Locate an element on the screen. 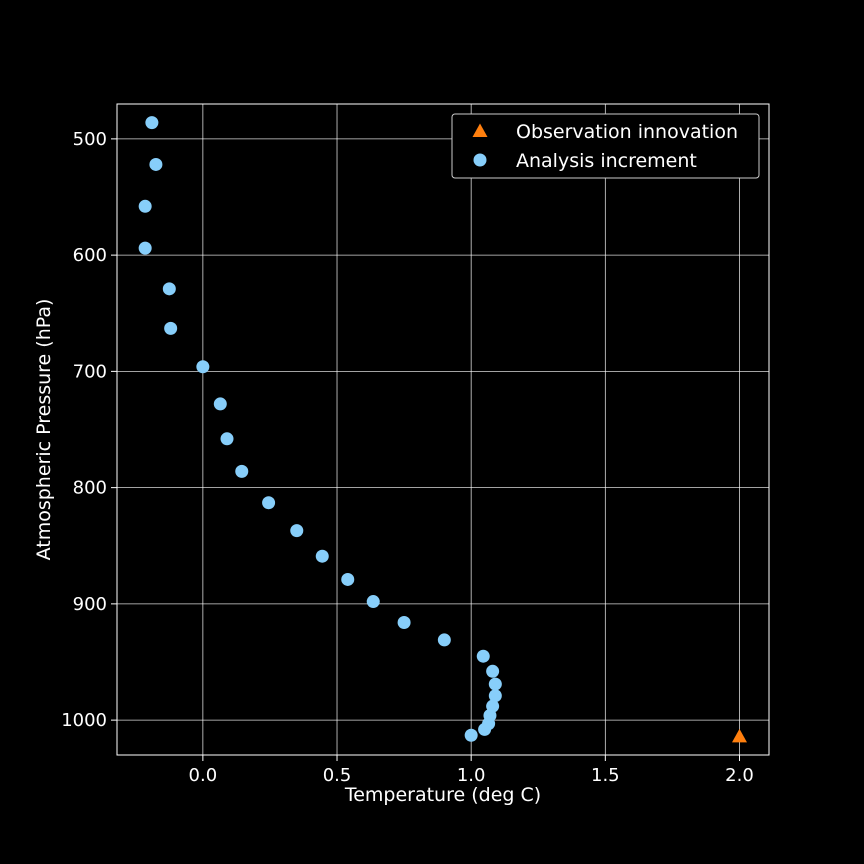  y-tick-label: 900 is located at coordinates (90, 604).